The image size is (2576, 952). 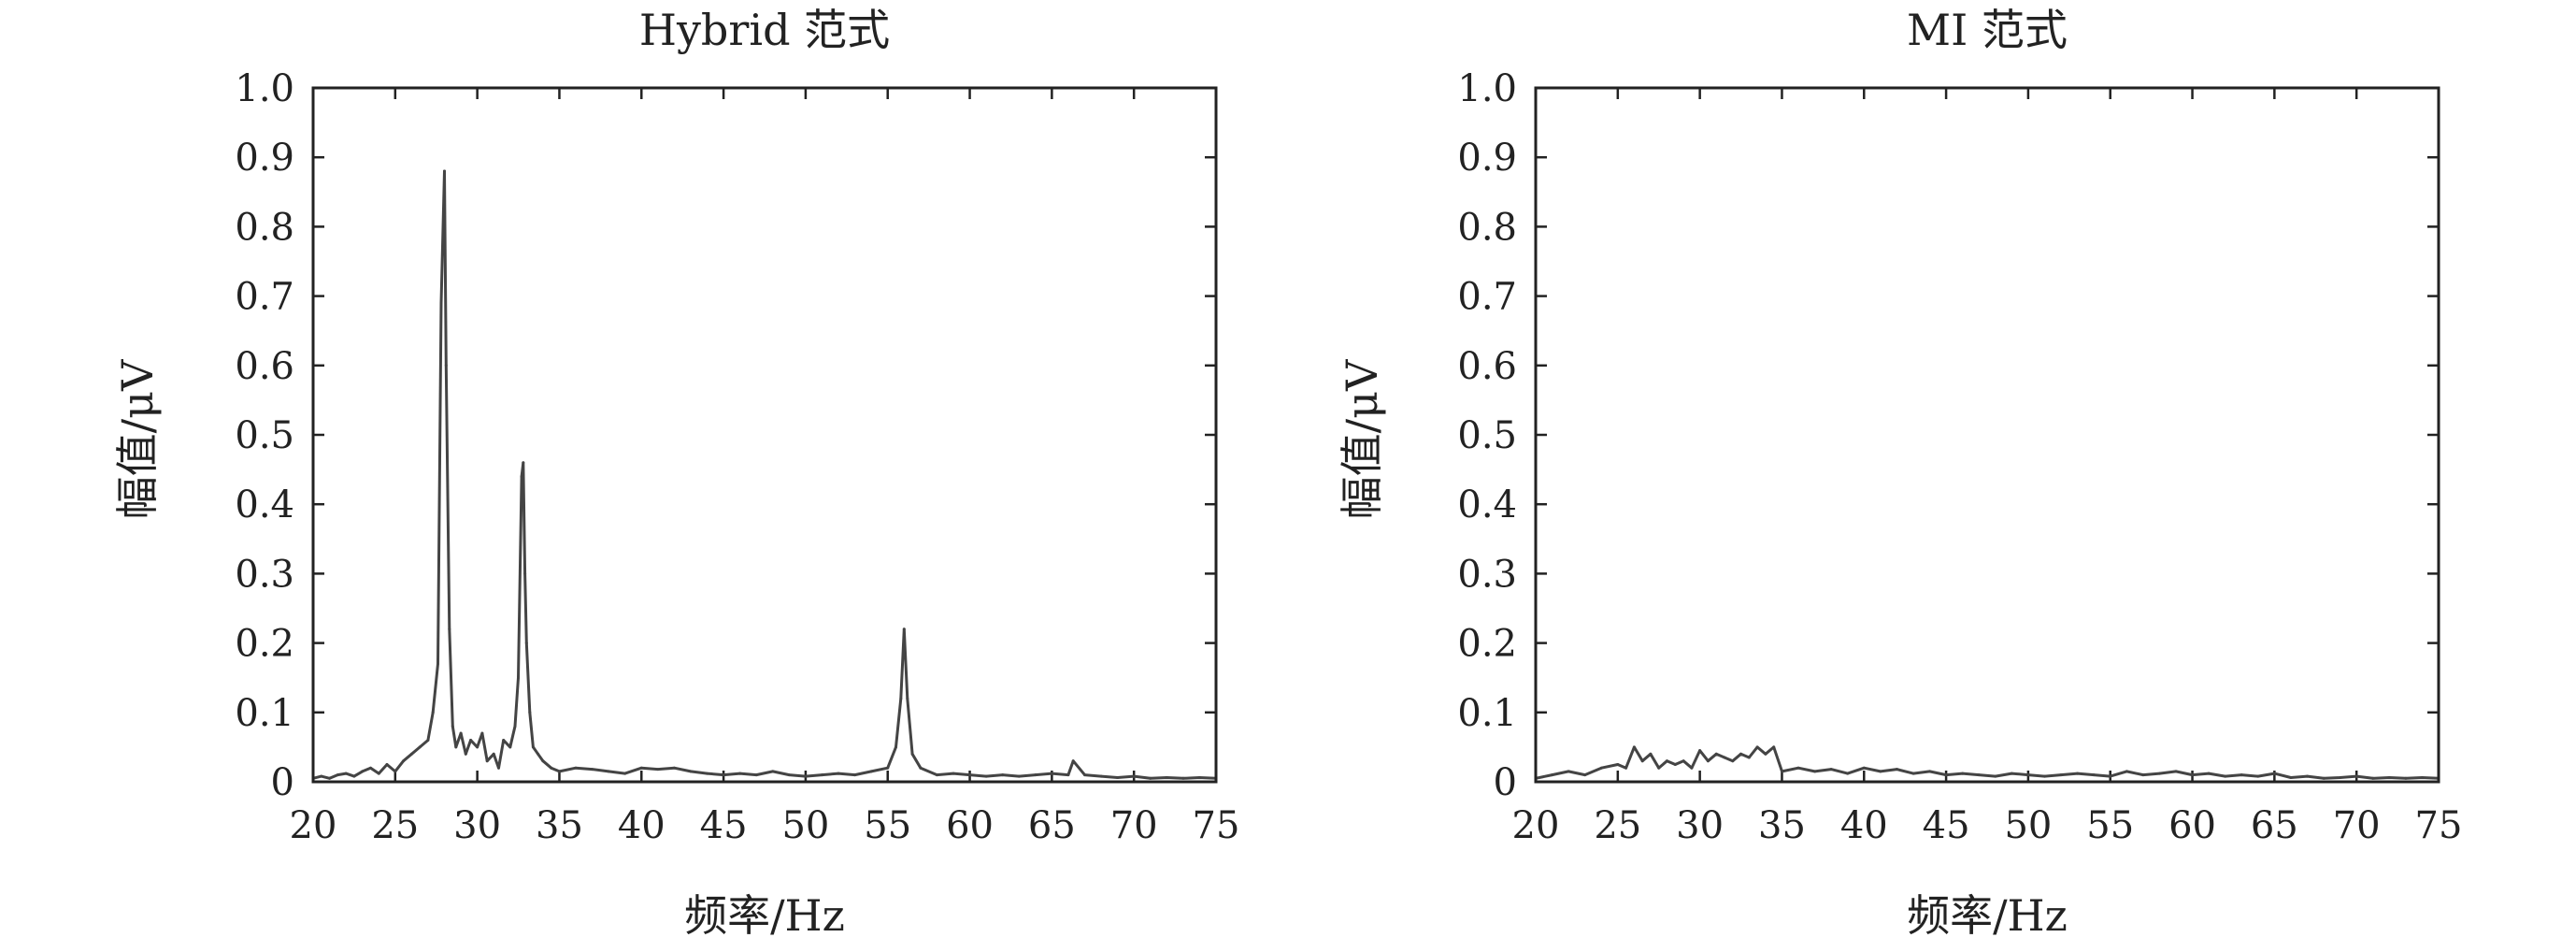 I want to click on x-tick-label: 60, so click(x=970, y=825).